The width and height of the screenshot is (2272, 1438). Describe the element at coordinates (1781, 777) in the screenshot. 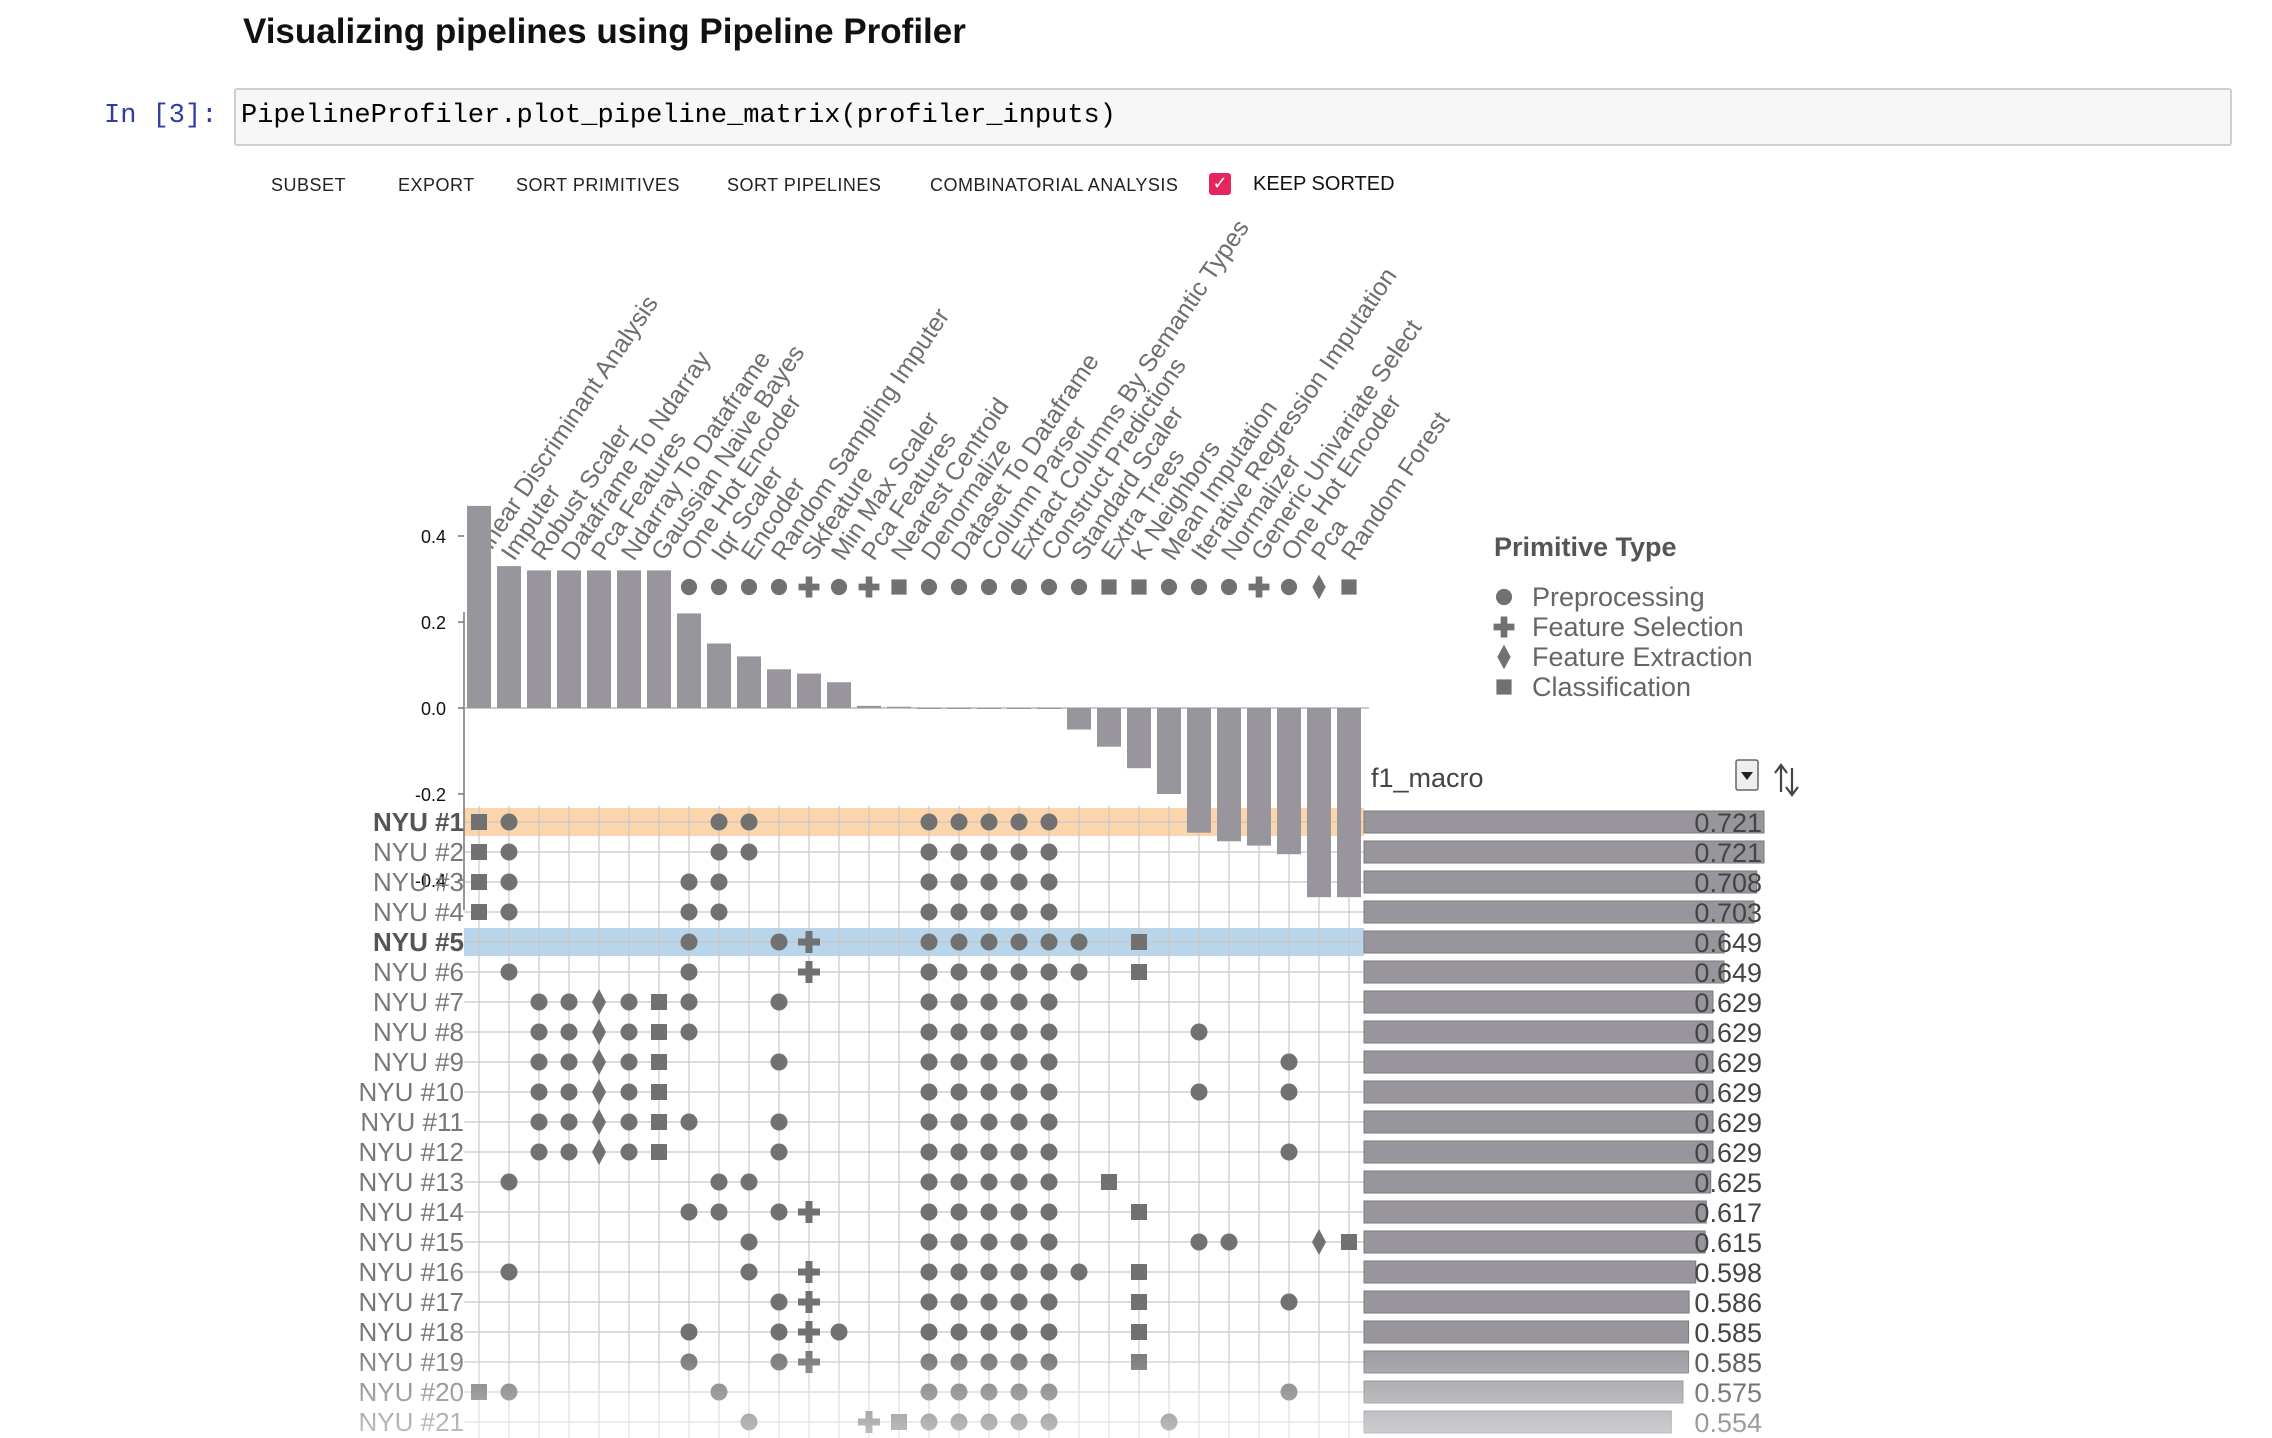

I see `sort-up-arrow` at that location.